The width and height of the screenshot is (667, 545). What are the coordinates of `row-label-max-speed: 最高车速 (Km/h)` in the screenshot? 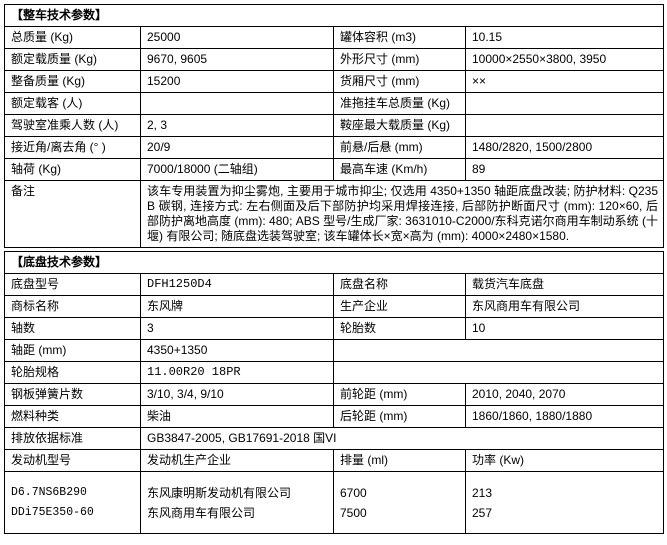 It's located at (399, 169).